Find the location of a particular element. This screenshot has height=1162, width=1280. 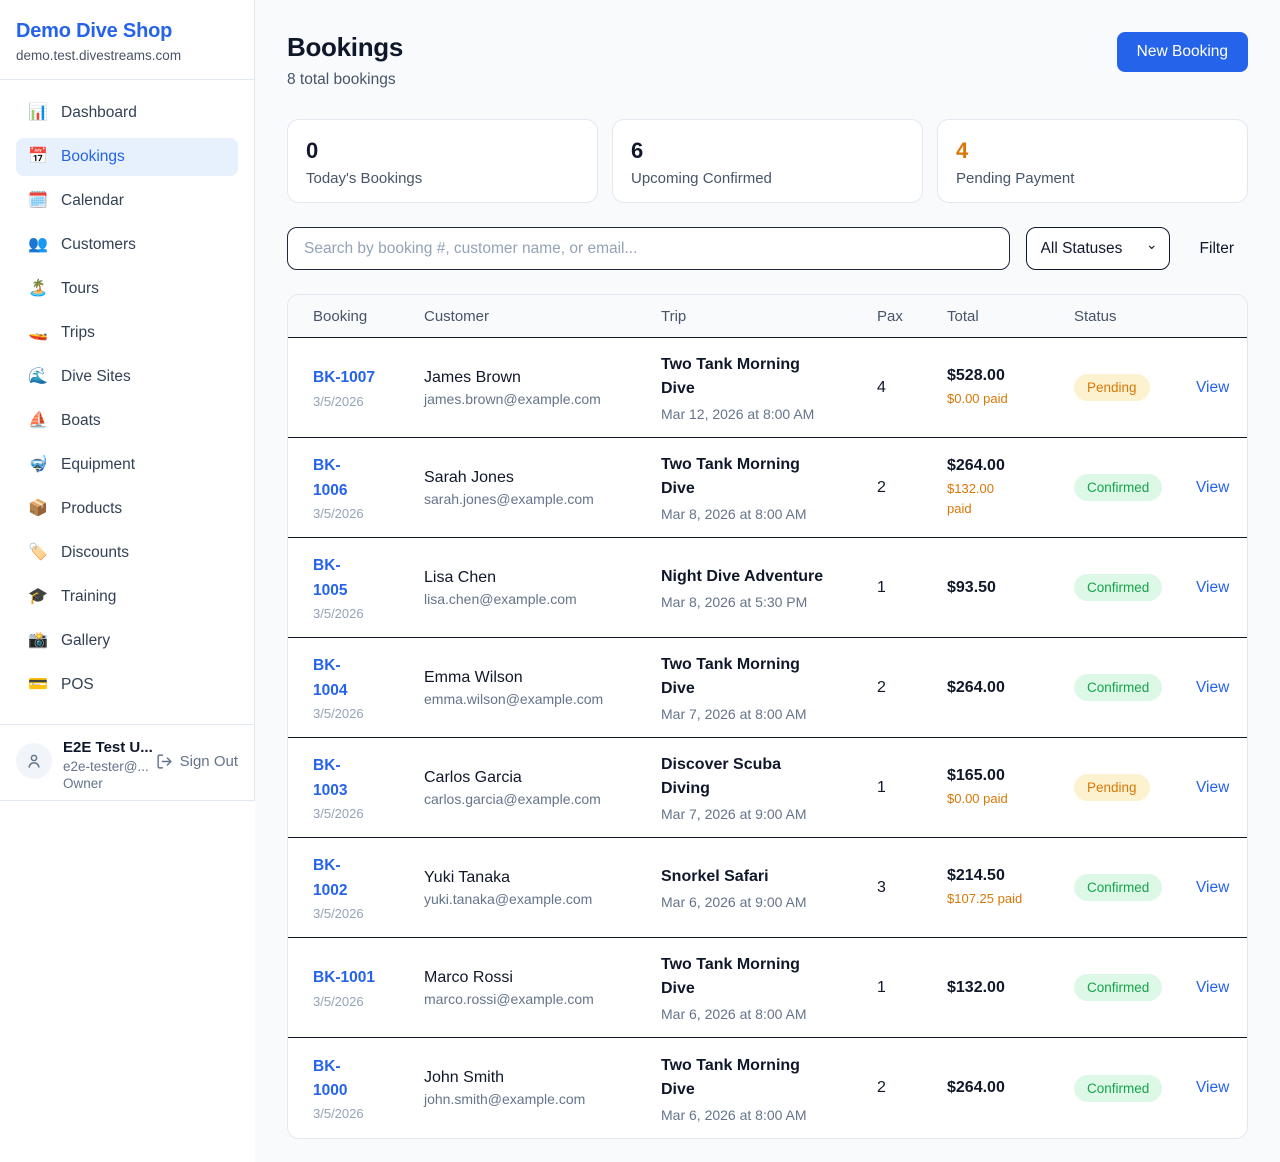

booking-id-link: BK-1007 is located at coordinates (344, 378).